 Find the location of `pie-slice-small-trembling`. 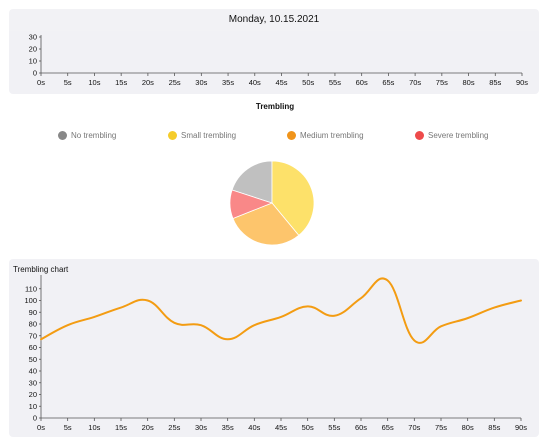

pie-slice-small-trembling is located at coordinates (293, 198).